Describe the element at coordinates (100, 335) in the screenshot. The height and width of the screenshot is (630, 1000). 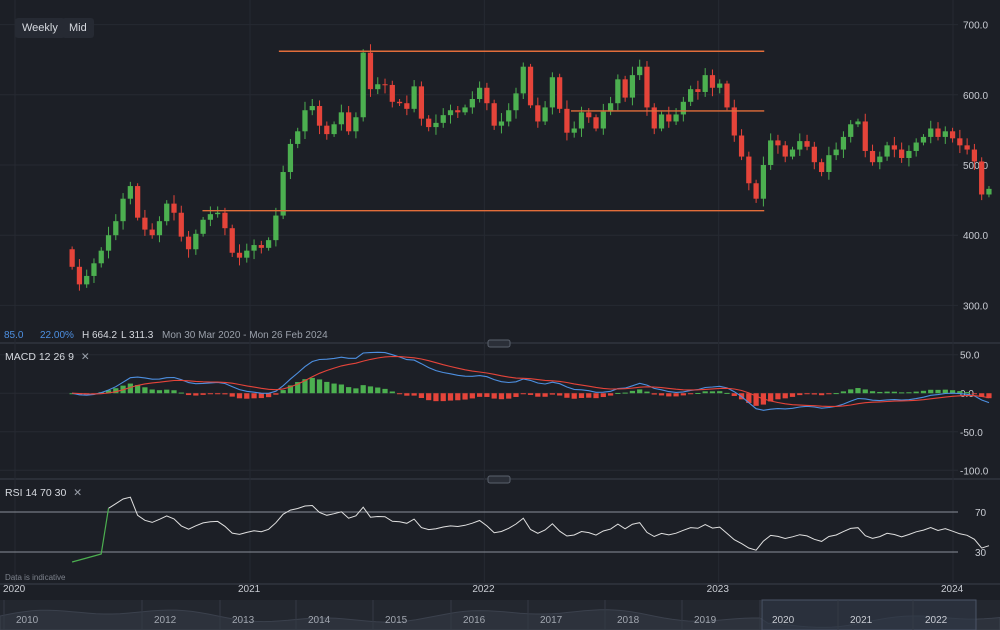
I see `info-high: H 664.2` at that location.